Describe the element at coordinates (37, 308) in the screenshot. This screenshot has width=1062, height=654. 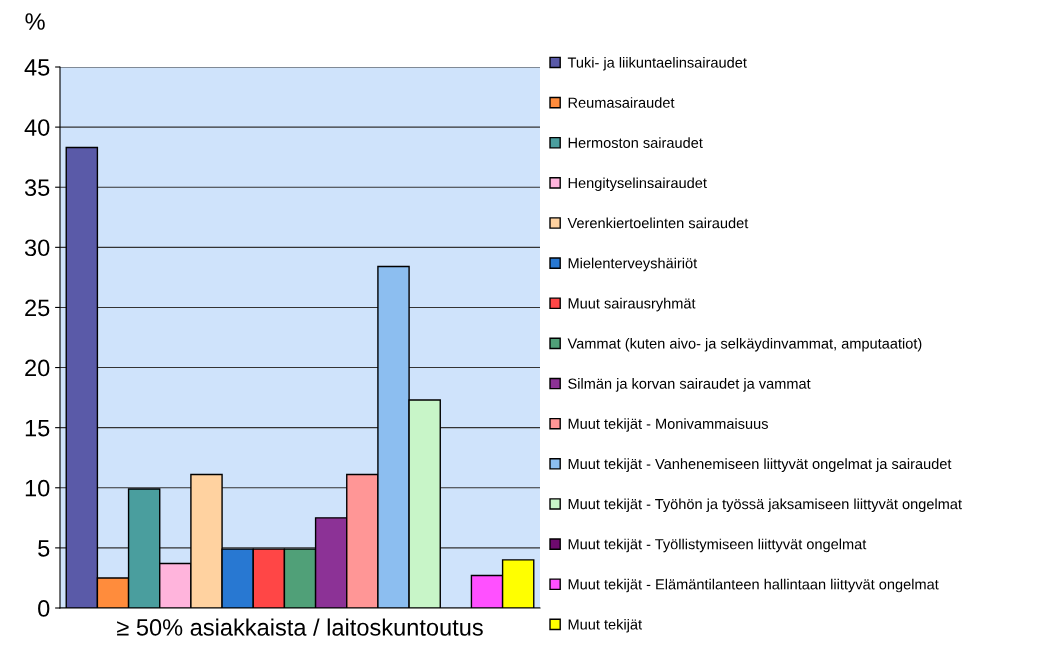
I see `y-tick-label: 25` at that location.